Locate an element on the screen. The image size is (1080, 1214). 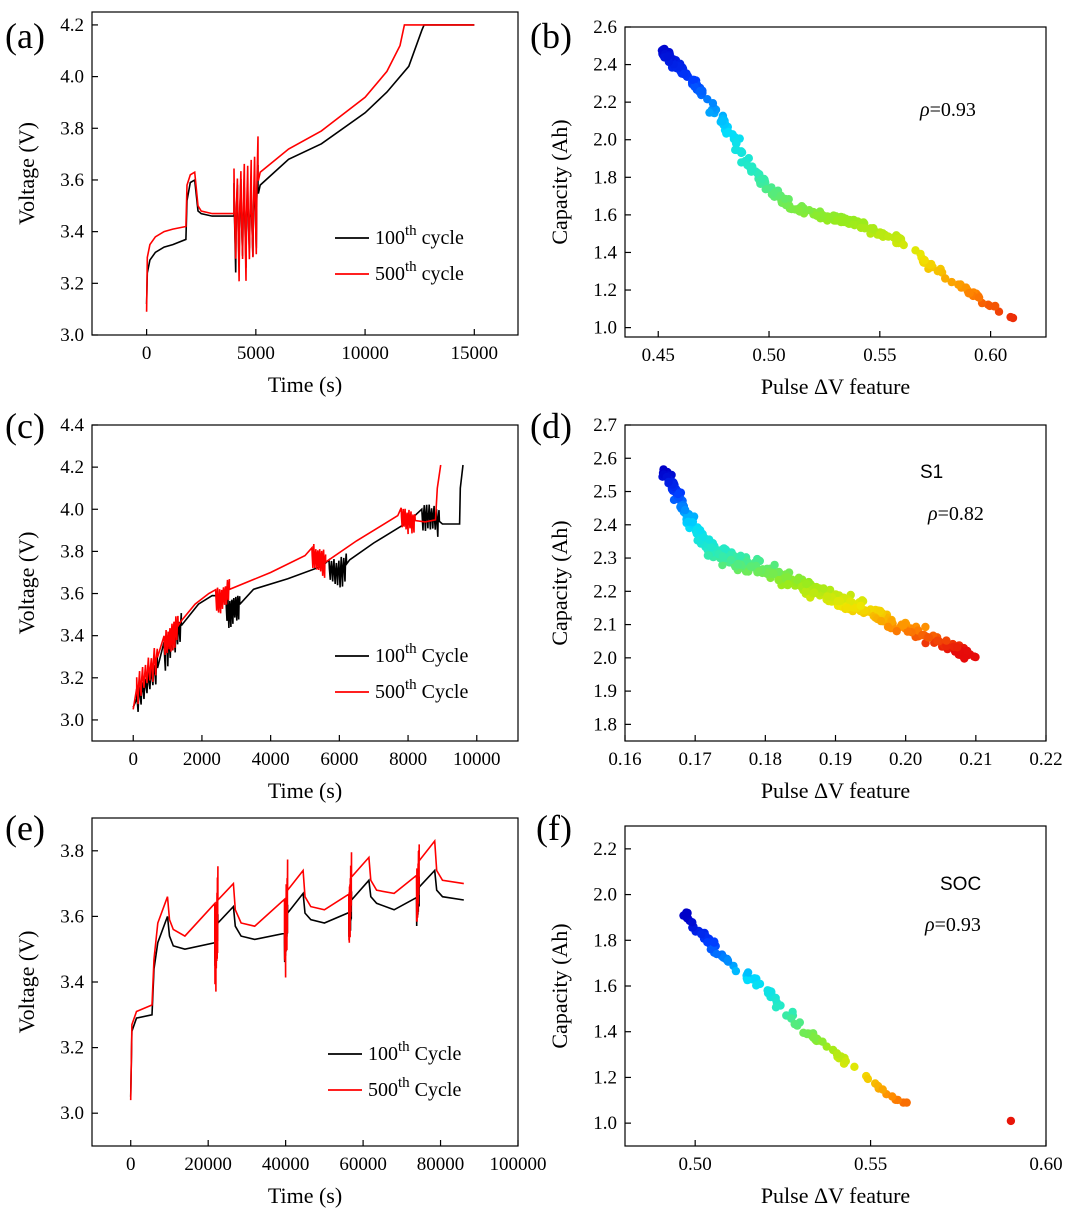
x-tick-label: 60000 is located at coordinates (363, 1164).